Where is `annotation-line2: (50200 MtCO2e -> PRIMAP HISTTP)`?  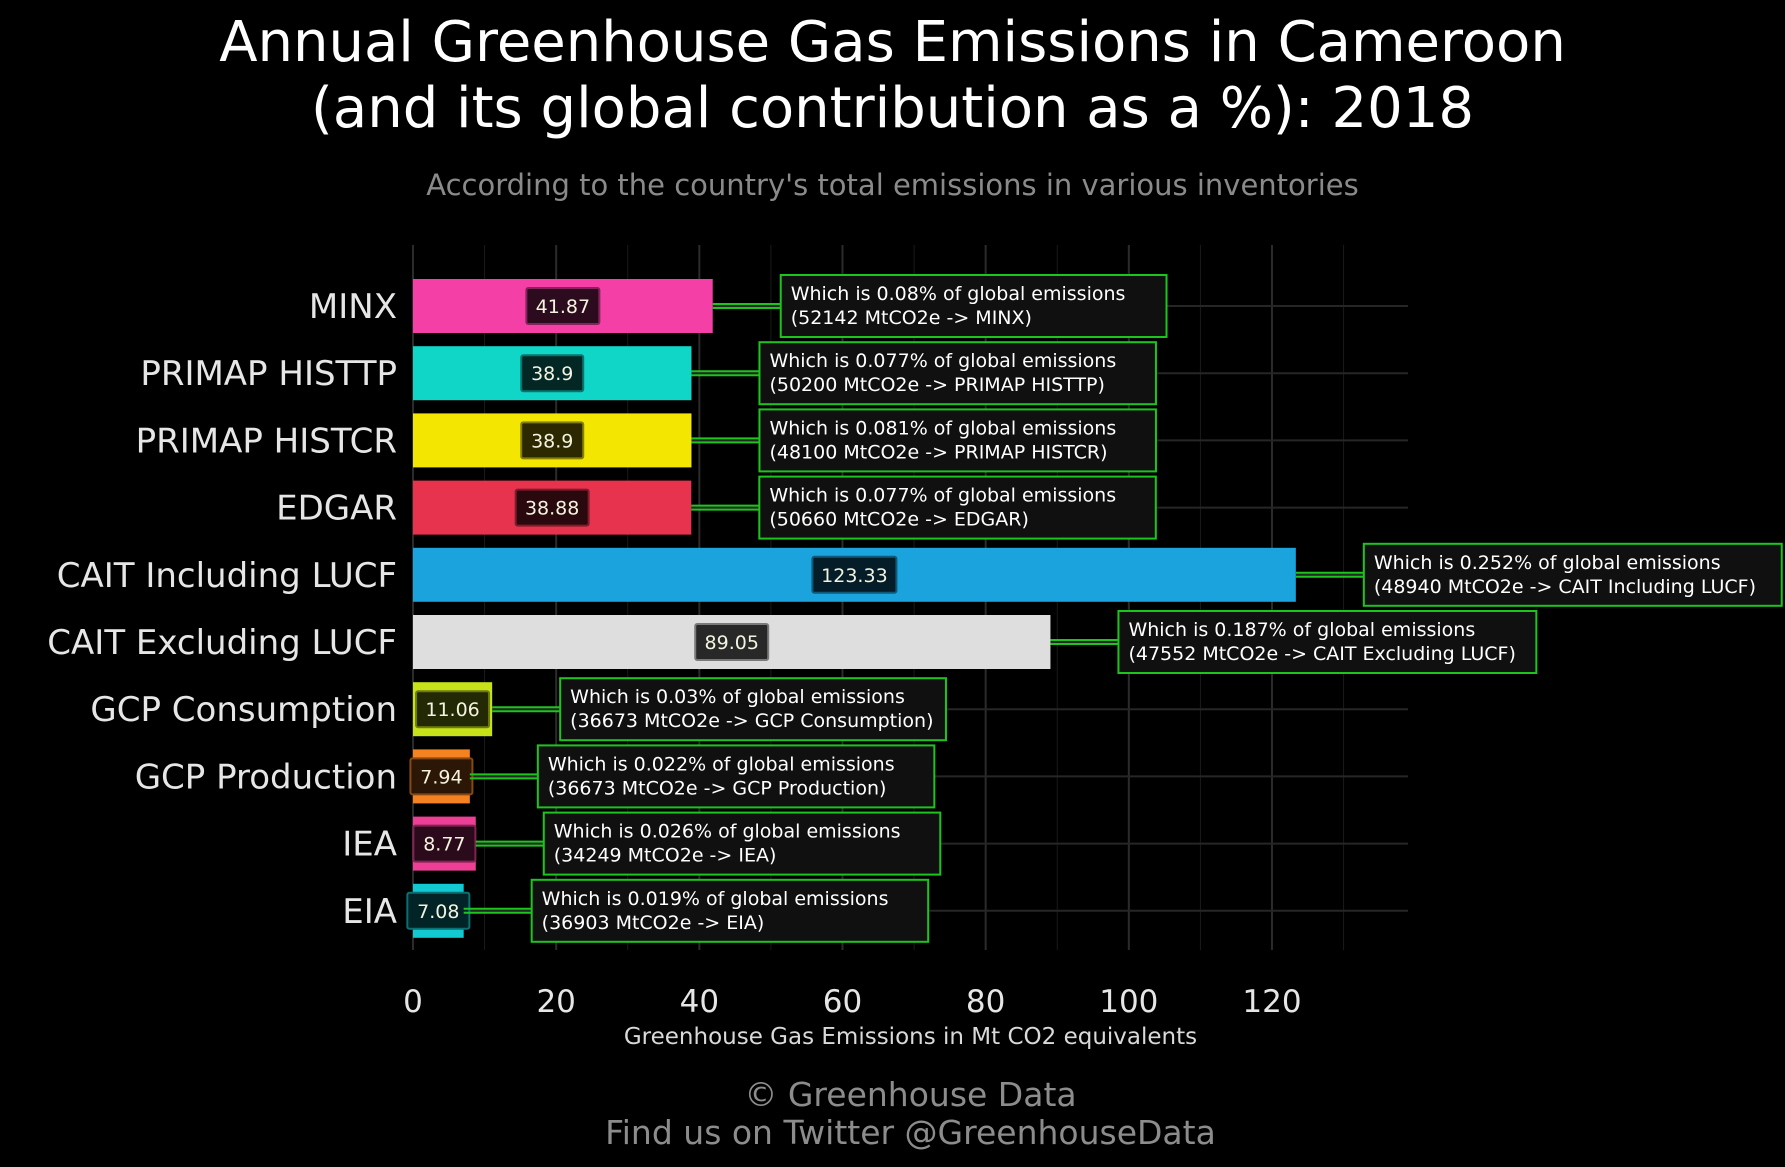
annotation-line2: (50200 MtCO2e -> PRIMAP HISTTP) is located at coordinates (936, 385).